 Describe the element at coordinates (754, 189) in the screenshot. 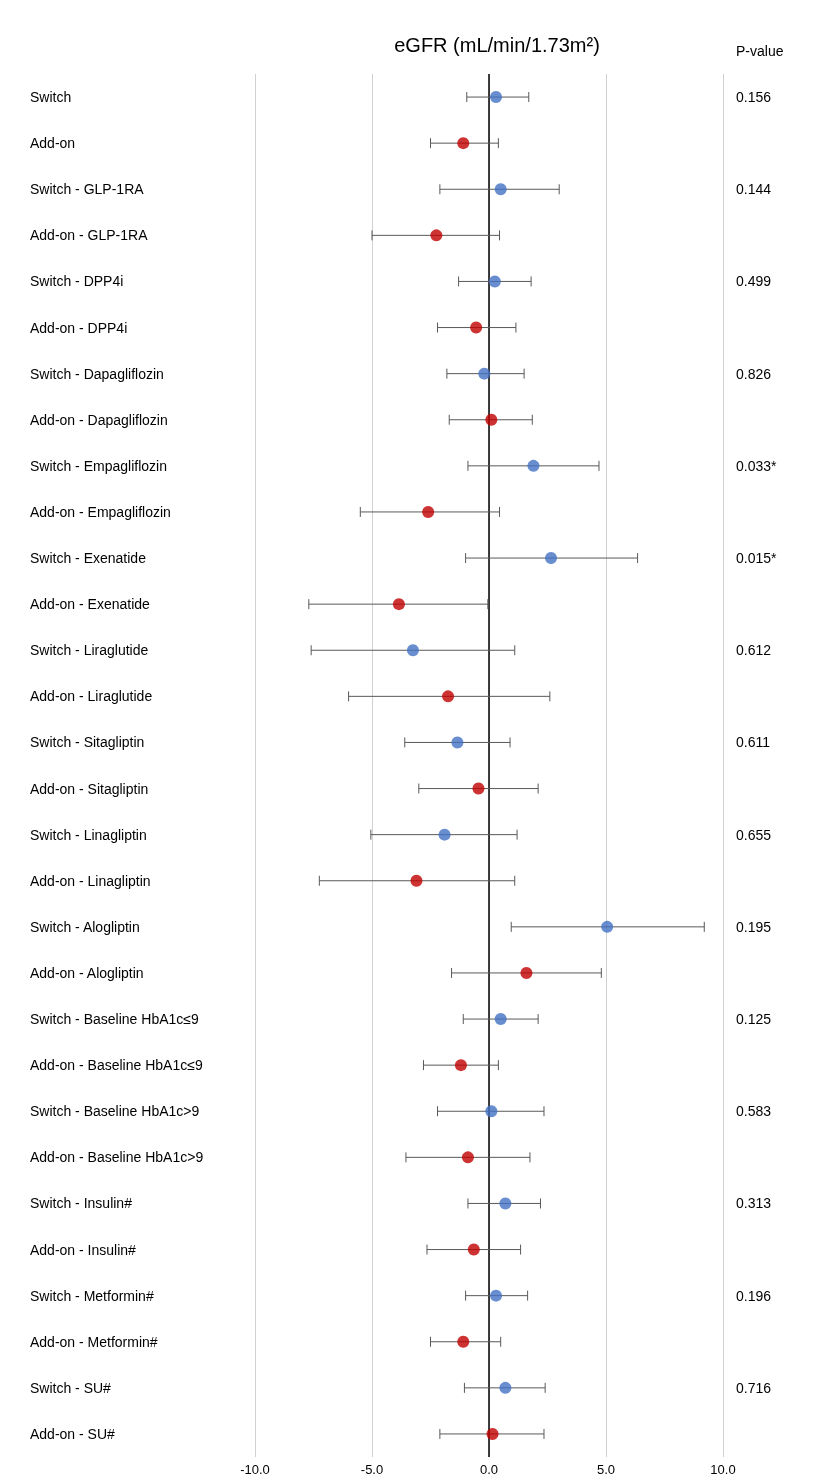

I see `text: 0.144` at that location.